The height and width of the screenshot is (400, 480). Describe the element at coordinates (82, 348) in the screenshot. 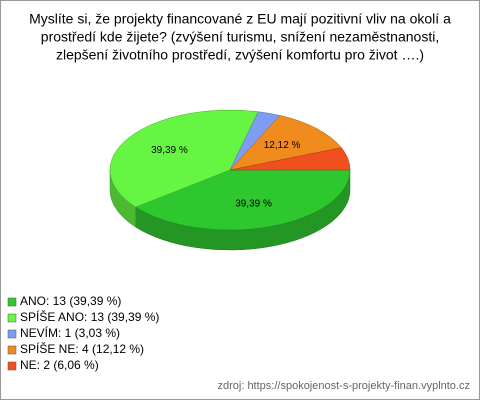

I see `legend-label: SPÍŠE NE: 4 (12,12 %)` at that location.